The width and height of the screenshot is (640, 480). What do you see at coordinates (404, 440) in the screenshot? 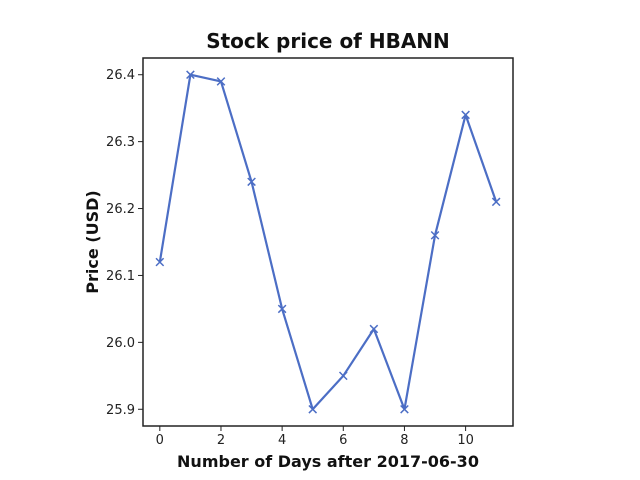
I see `x-tick-label: 8` at bounding box center [404, 440].